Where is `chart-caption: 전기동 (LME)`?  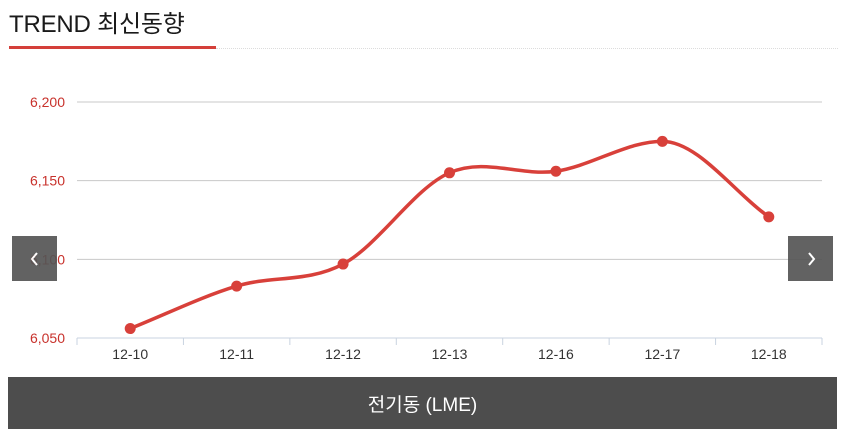 chart-caption: 전기동 (LME) is located at coordinates (422, 405).